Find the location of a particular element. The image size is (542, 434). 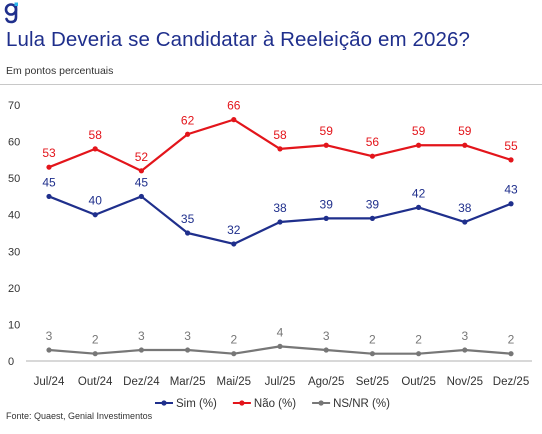

x-tick-label: Nov/25 is located at coordinates (465, 382).